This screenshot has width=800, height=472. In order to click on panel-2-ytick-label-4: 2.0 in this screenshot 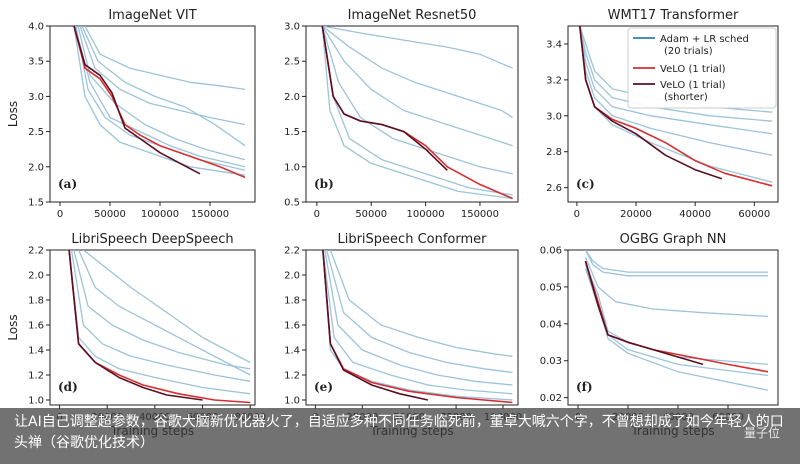, I will do `click(292, 97)`.